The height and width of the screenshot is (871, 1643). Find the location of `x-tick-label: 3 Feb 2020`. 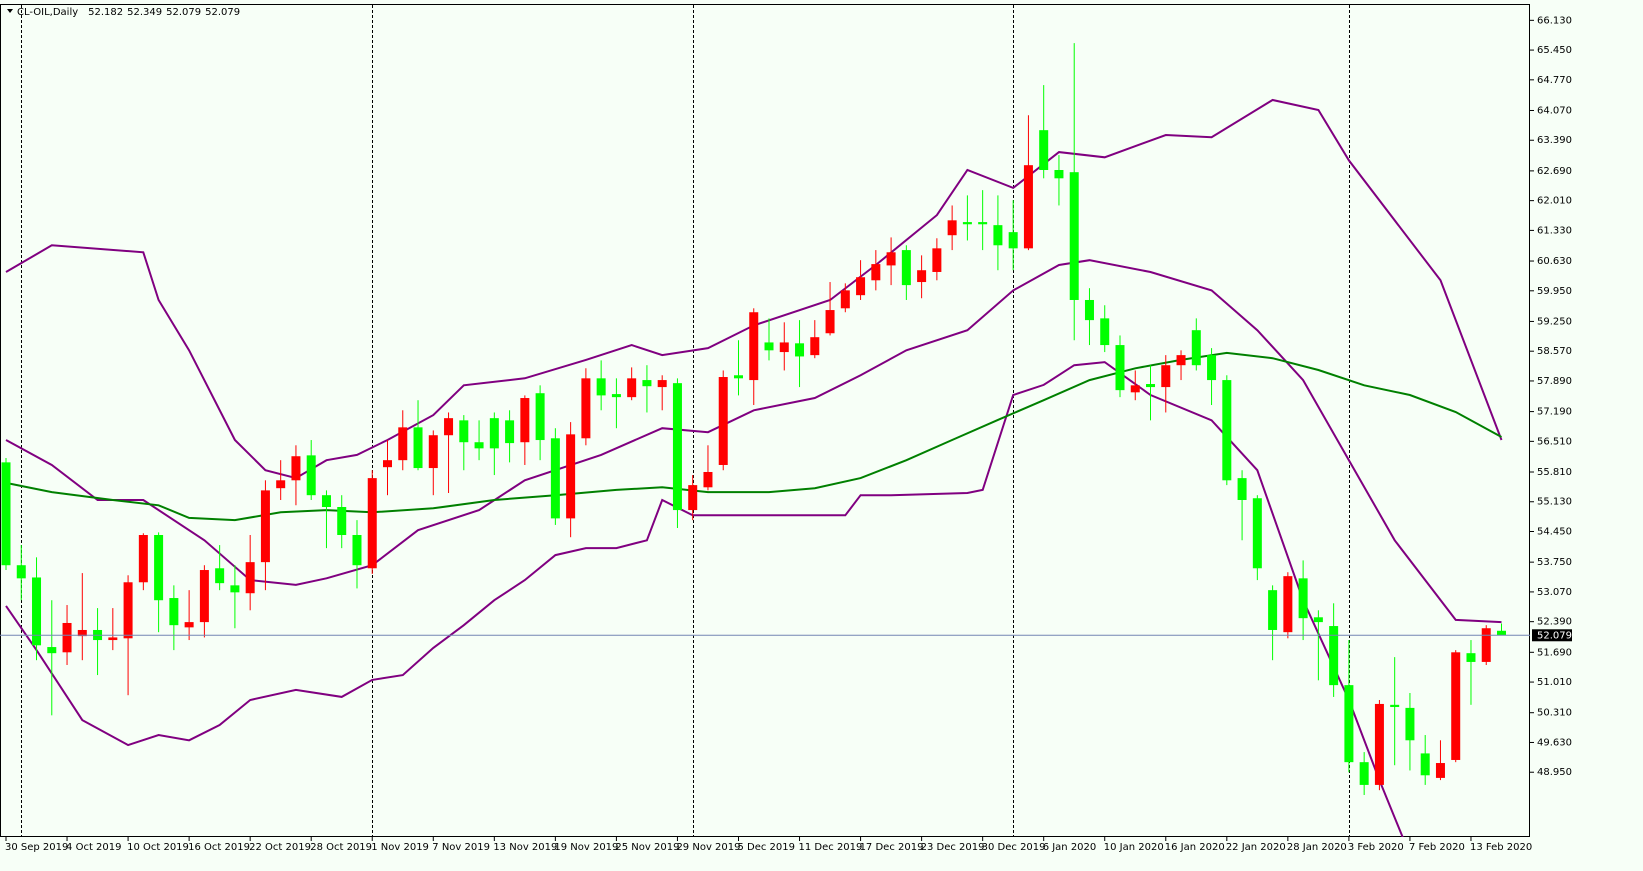

x-tick-label: 3 Feb 2020 is located at coordinates (1376, 847).